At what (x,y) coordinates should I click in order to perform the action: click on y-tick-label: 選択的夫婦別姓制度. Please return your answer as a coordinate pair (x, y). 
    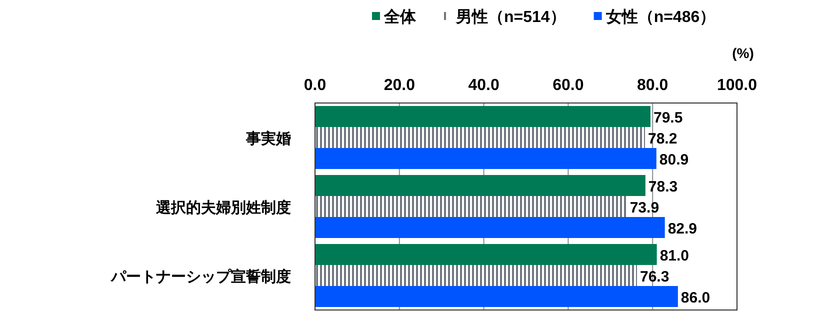
    Looking at the image, I should click on (223, 207).